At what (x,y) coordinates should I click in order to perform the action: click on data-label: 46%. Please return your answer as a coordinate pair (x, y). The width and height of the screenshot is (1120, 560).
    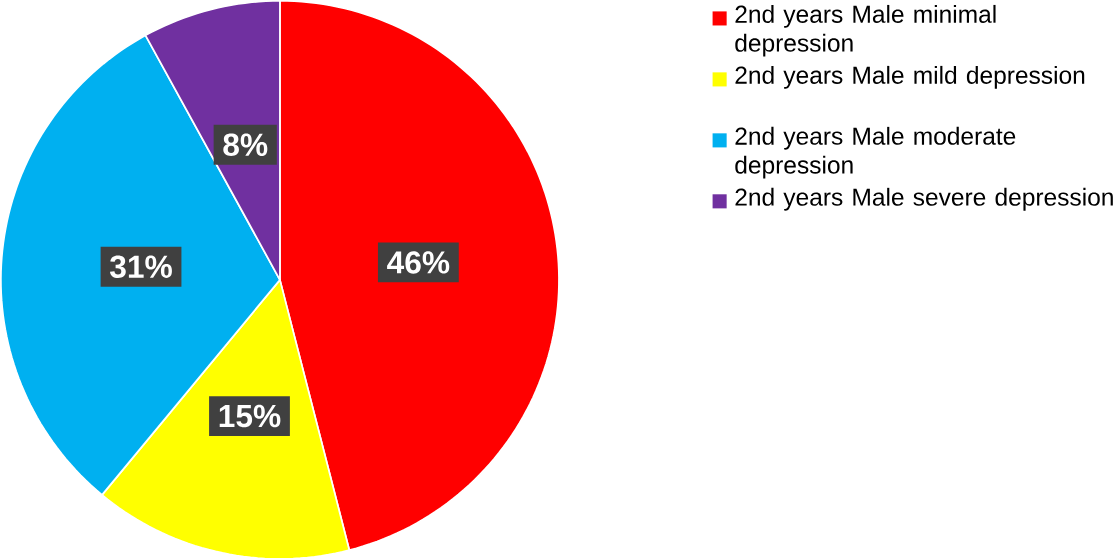
    Looking at the image, I should click on (418, 262).